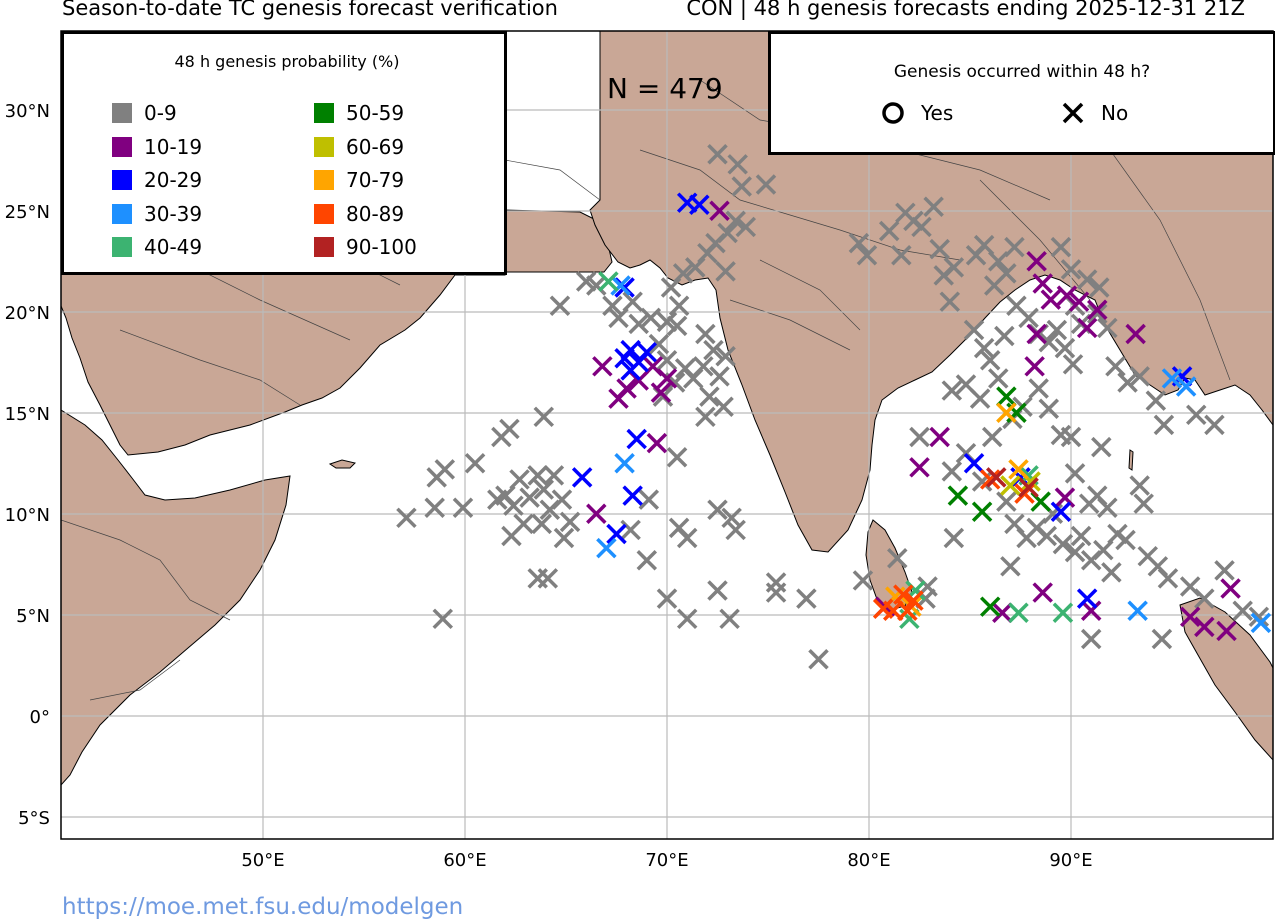 This screenshot has width=1275, height=922. Describe the element at coordinates (33, 616) in the screenshot. I see `lat-label: 5°N` at that location.